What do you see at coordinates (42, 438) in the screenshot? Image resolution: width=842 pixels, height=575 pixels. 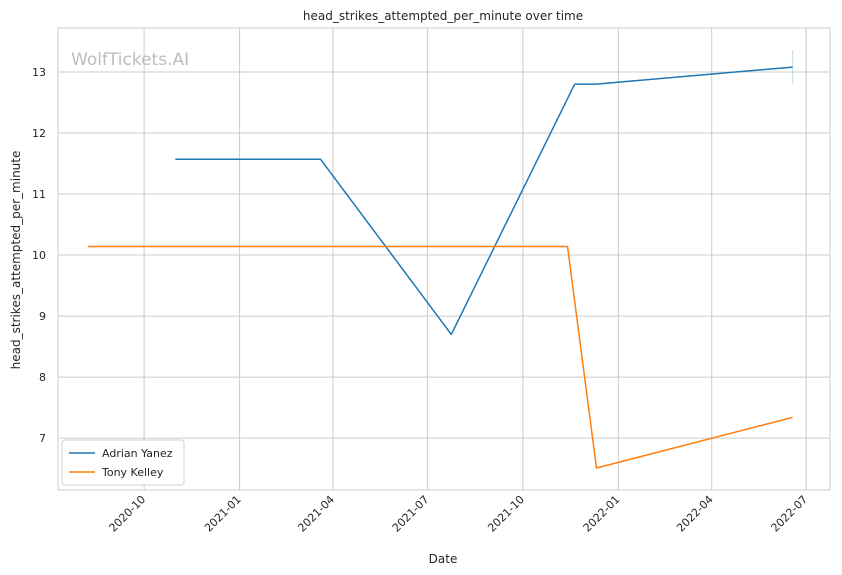 I see `y-tick-label: 7` at bounding box center [42, 438].